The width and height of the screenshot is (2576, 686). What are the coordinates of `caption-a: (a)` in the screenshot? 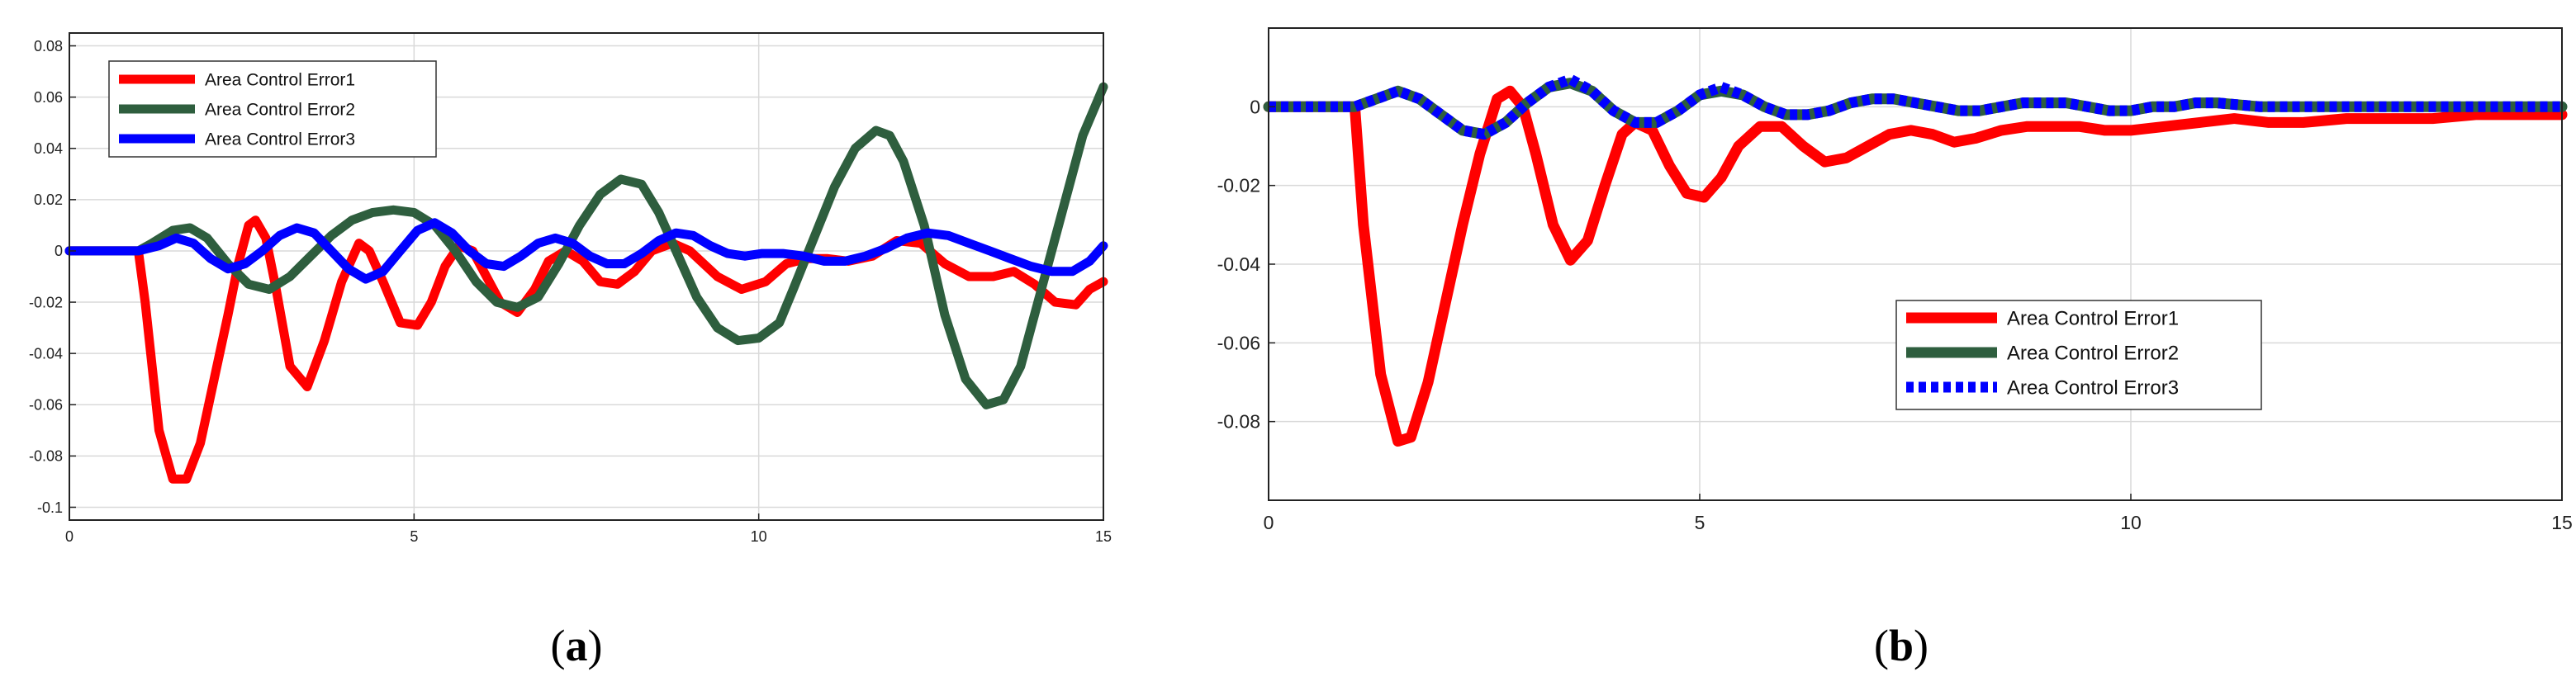 It's located at (577, 645).